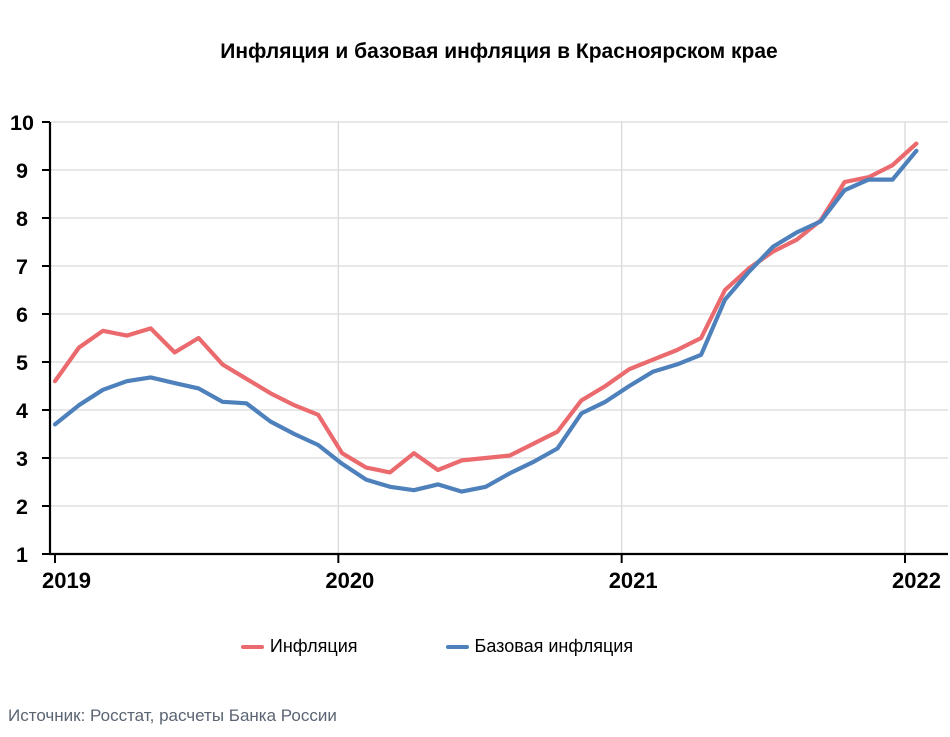 The image size is (950, 737). What do you see at coordinates (22, 219) in the screenshot?
I see `svg-text: 8` at bounding box center [22, 219].